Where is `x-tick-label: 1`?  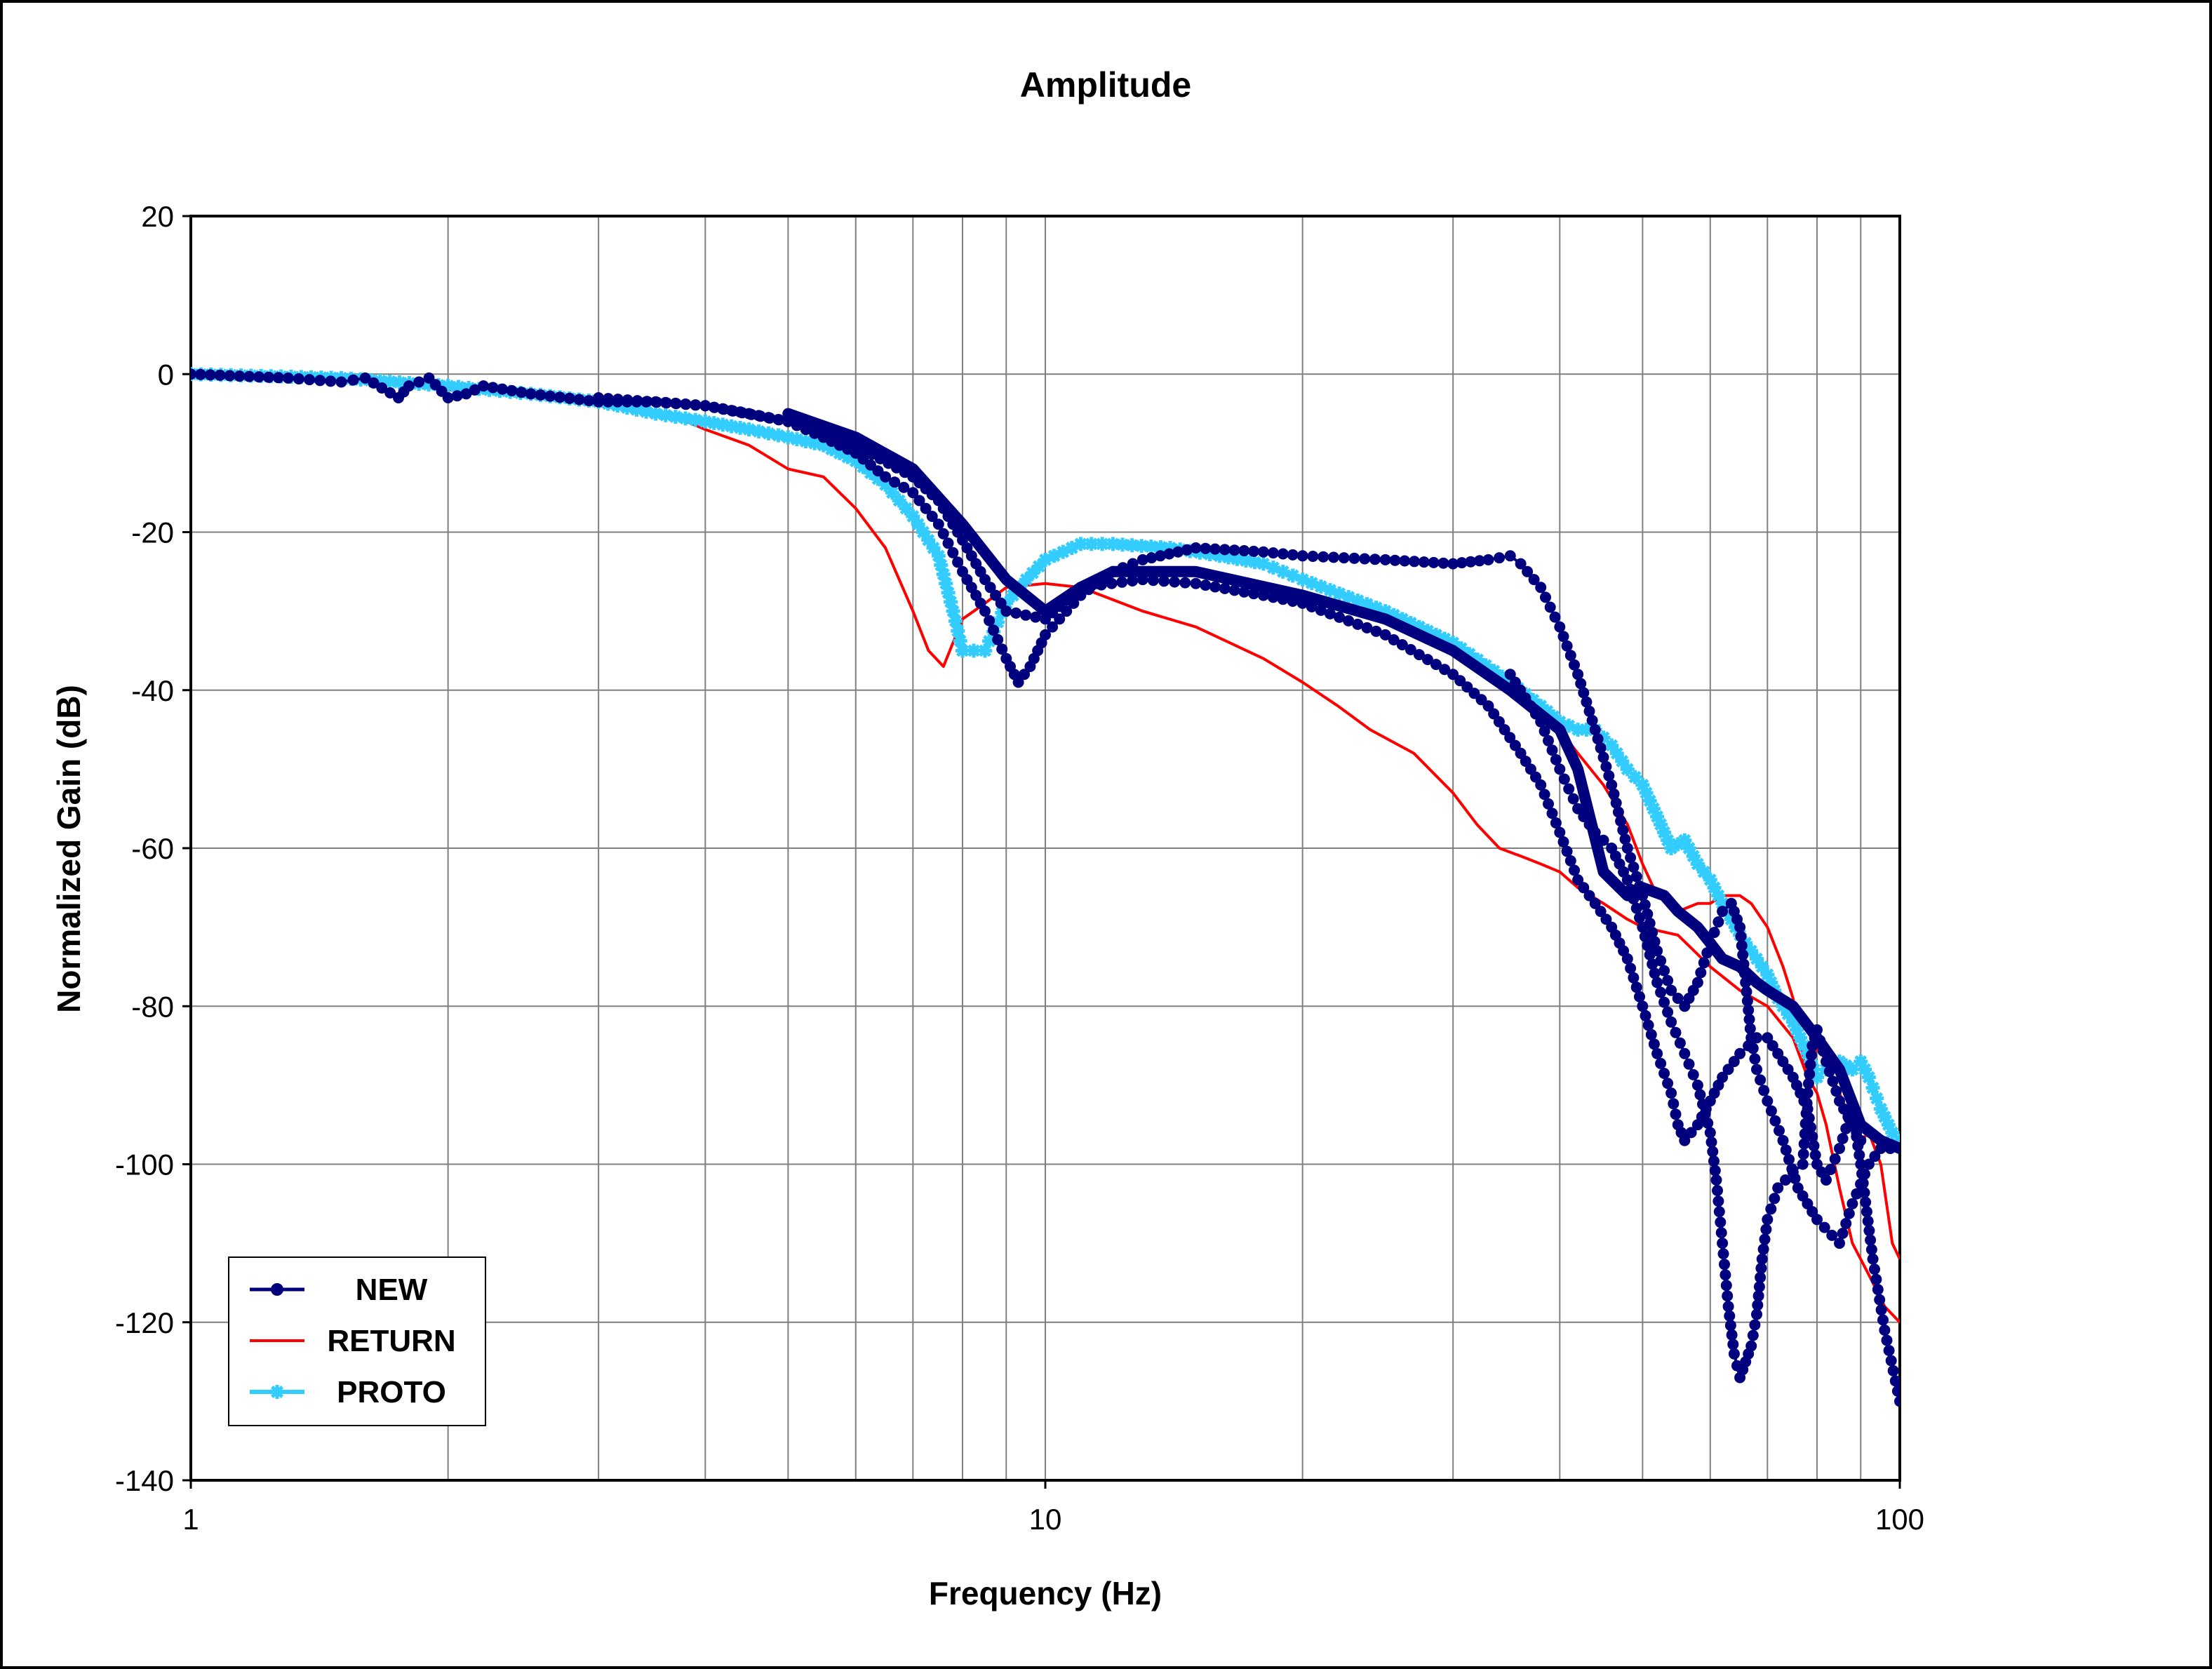
x-tick-label: 1 is located at coordinates (190, 1519).